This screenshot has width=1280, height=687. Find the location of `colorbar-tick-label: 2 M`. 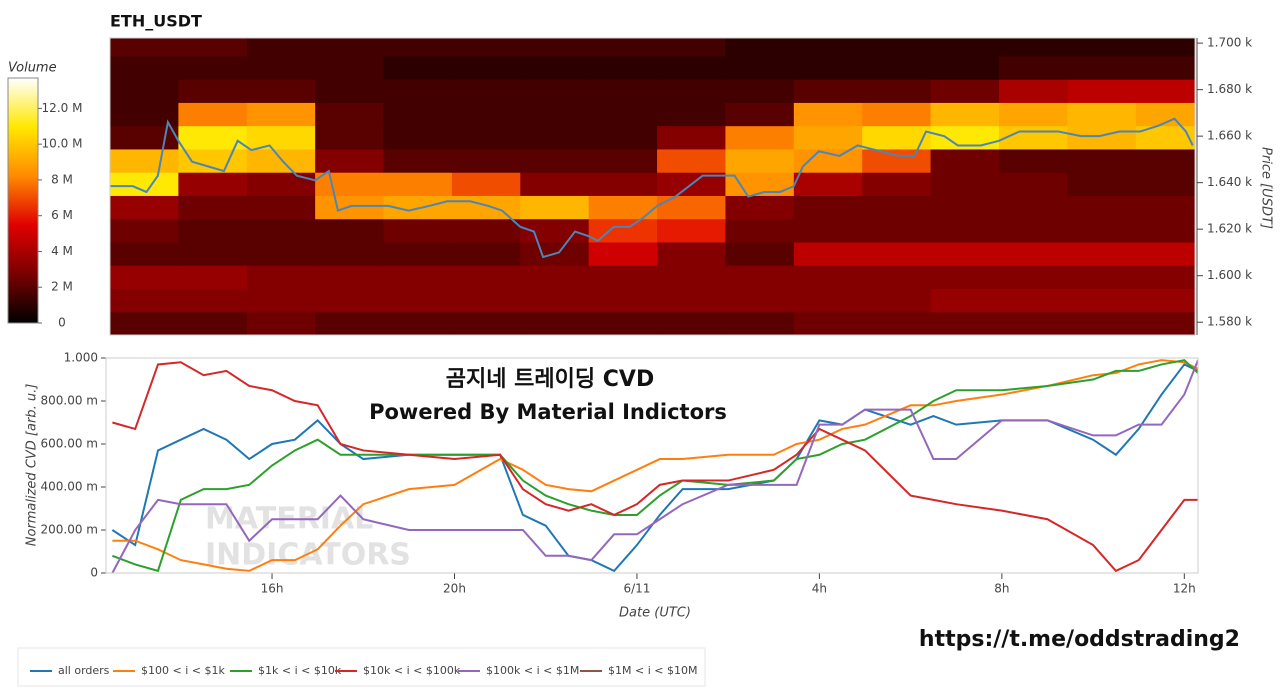

colorbar-tick-label: 2 M is located at coordinates (62, 287).